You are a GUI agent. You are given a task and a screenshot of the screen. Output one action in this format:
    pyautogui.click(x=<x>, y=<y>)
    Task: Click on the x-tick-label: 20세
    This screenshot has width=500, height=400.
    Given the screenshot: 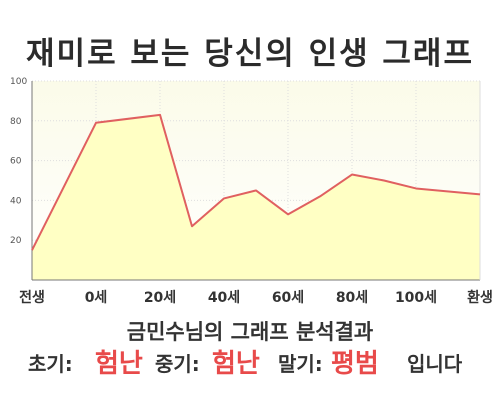 What is the action you would take?
    pyautogui.click(x=160, y=298)
    